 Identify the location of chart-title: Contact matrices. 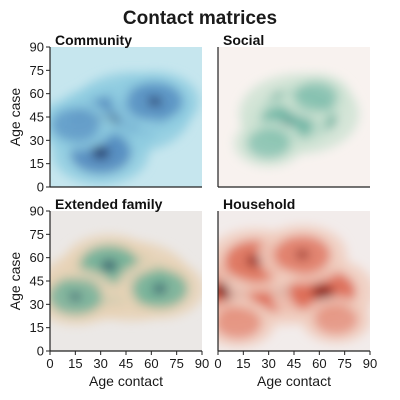
(200, 18).